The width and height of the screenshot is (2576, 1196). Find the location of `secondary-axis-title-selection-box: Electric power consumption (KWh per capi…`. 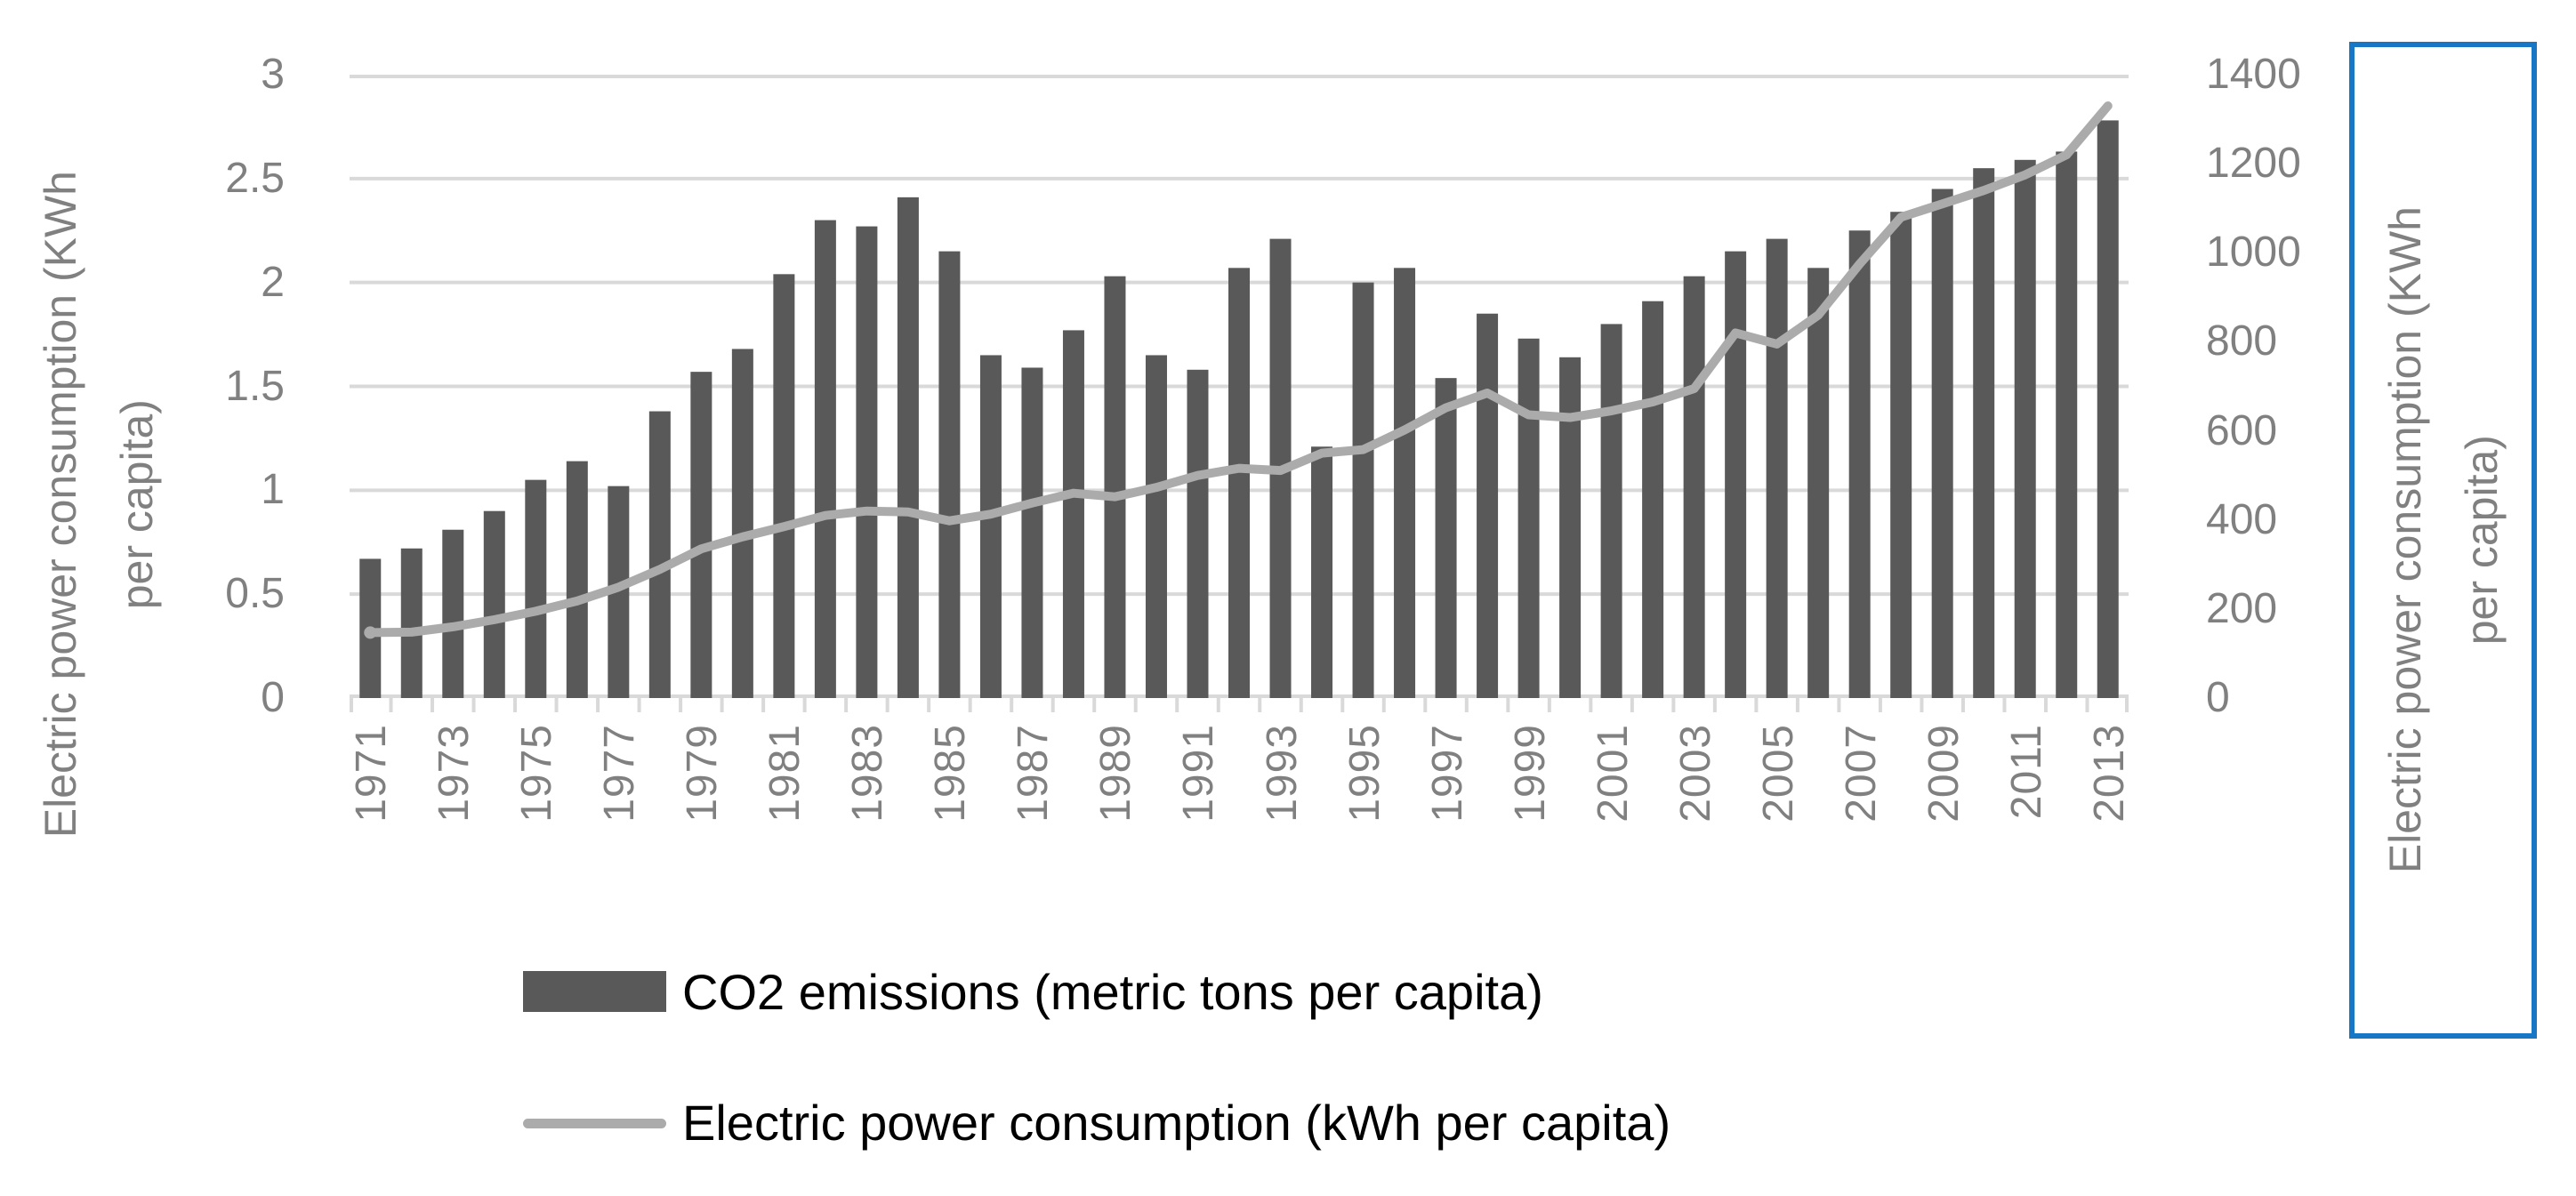

secondary-axis-title-selection-box: Electric power consumption (KWh per capi… is located at coordinates (2443, 540).